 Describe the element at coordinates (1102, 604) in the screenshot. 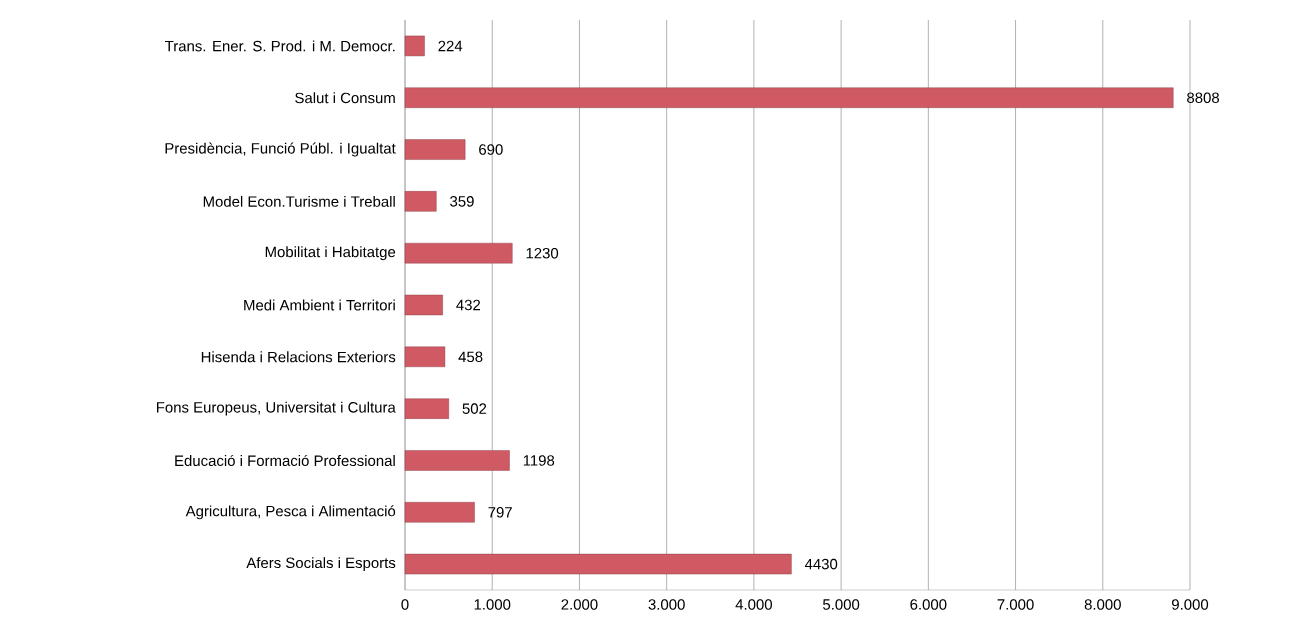

I see `x-tick-label: 8.000` at that location.